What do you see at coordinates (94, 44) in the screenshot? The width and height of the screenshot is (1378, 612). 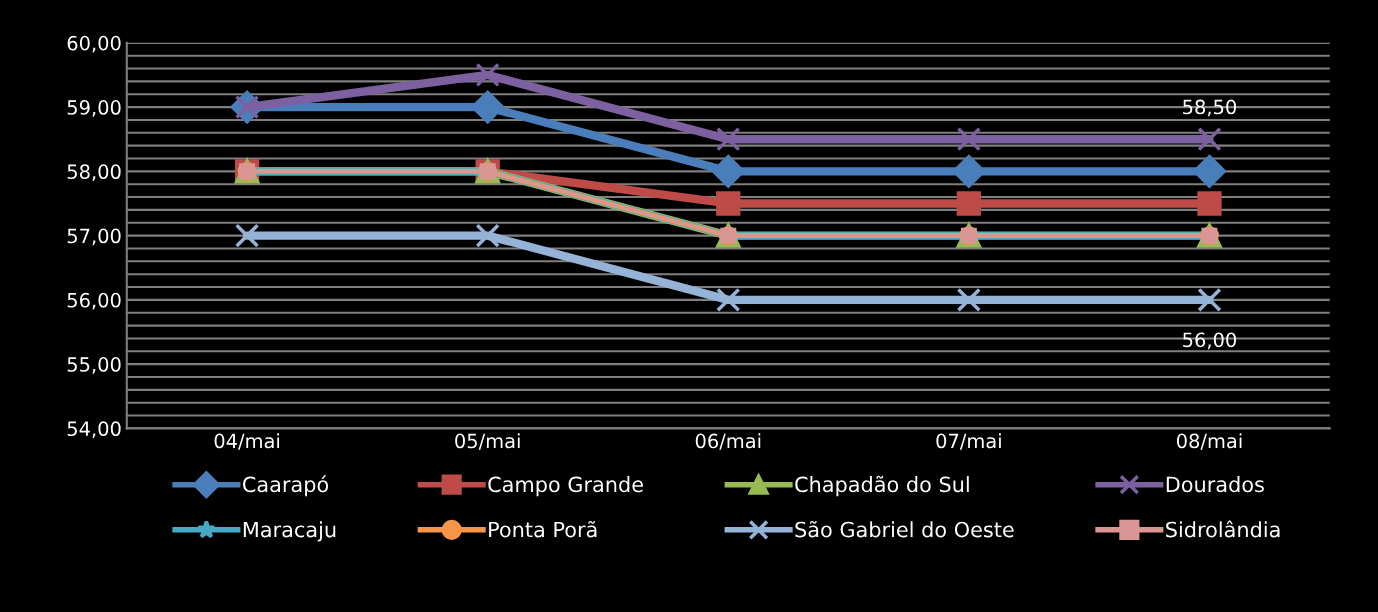 I see `y-tick-label: 60,00` at bounding box center [94, 44].